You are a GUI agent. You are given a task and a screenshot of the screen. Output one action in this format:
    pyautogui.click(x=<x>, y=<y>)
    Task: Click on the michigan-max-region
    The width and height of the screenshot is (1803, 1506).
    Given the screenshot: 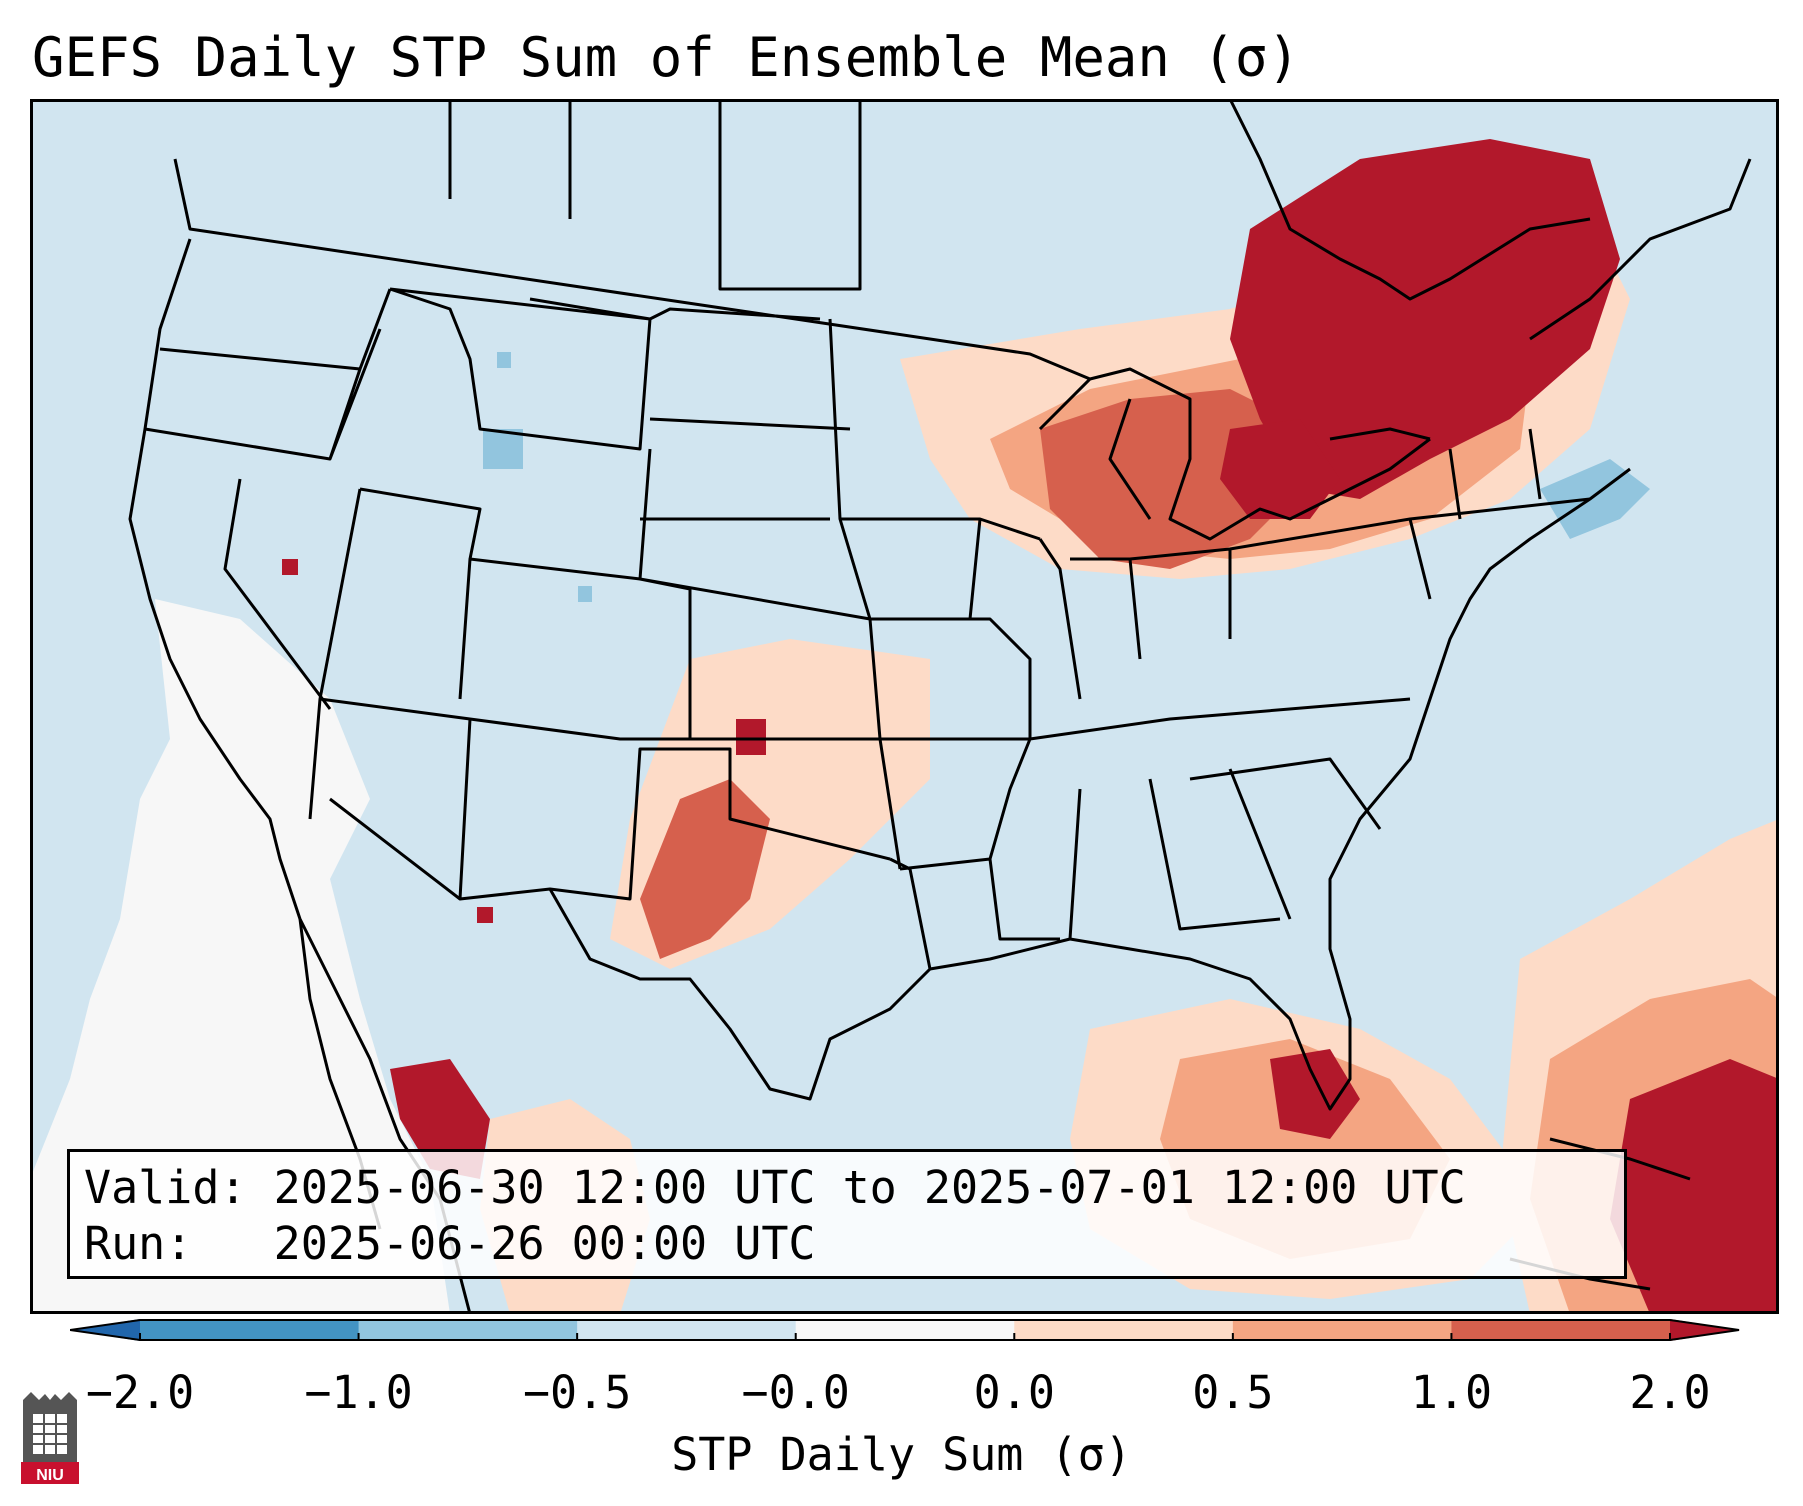 What is the action you would take?
    pyautogui.click(x=1280, y=469)
    